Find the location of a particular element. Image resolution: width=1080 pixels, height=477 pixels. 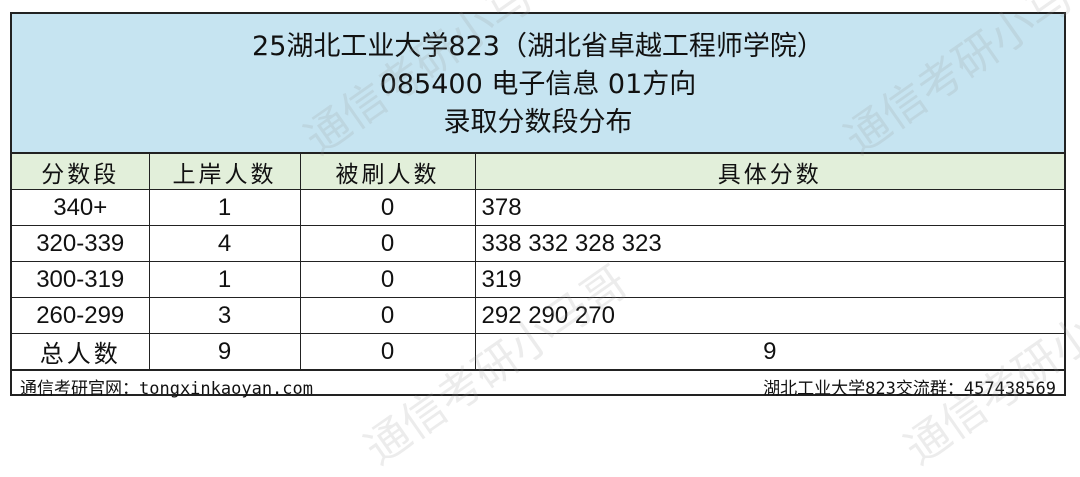

cell-admitted: 3 is located at coordinates (224, 315).